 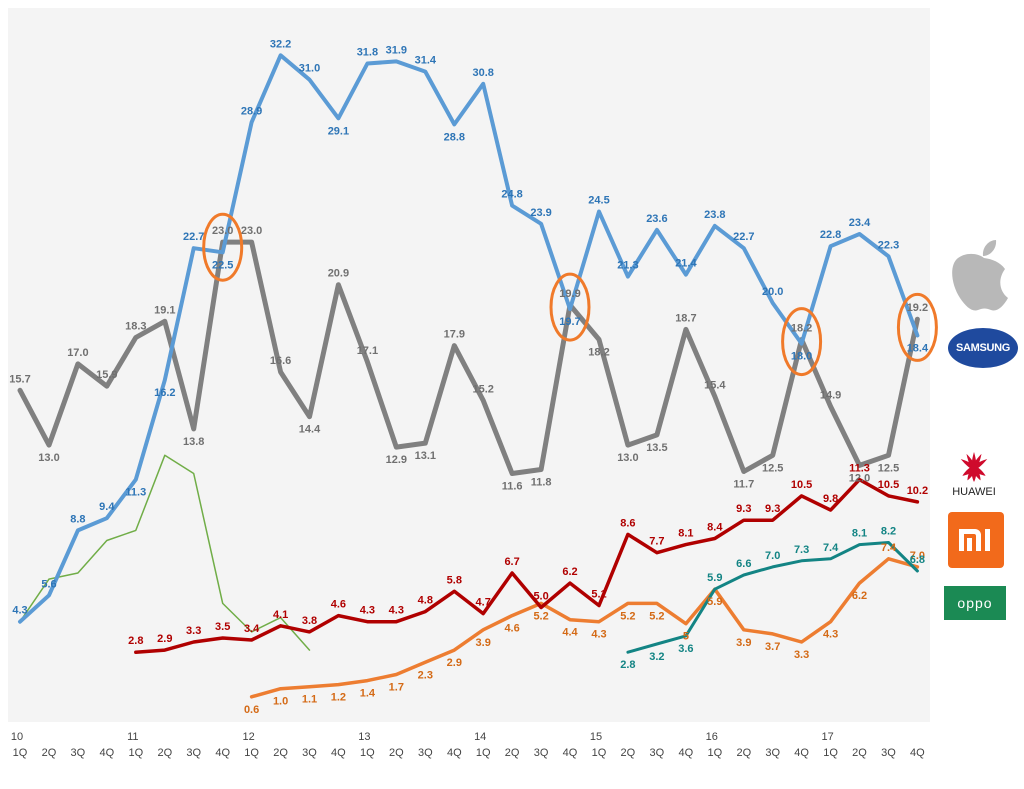 I want to click on data-label-huawei: 4.8, so click(x=425, y=601).